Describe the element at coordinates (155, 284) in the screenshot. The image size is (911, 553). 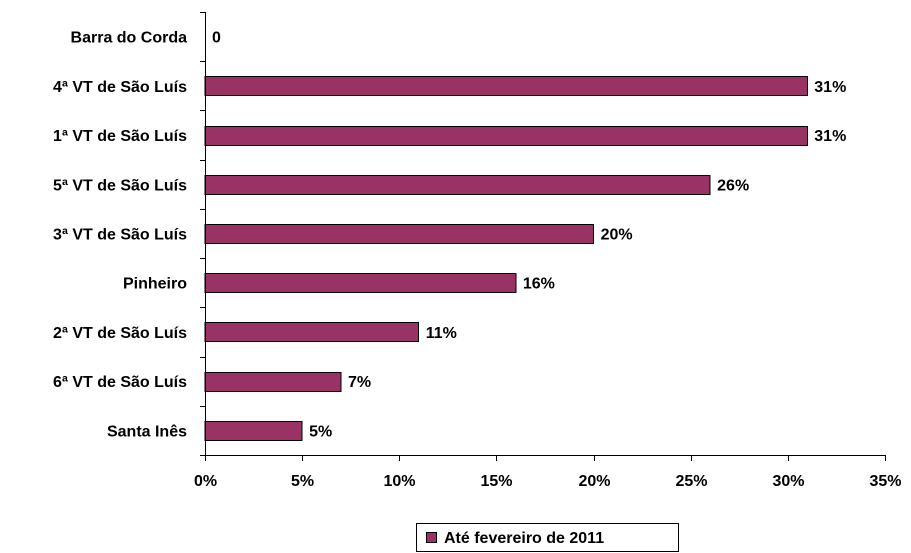
I see `category-label-5: Pinheiro` at that location.